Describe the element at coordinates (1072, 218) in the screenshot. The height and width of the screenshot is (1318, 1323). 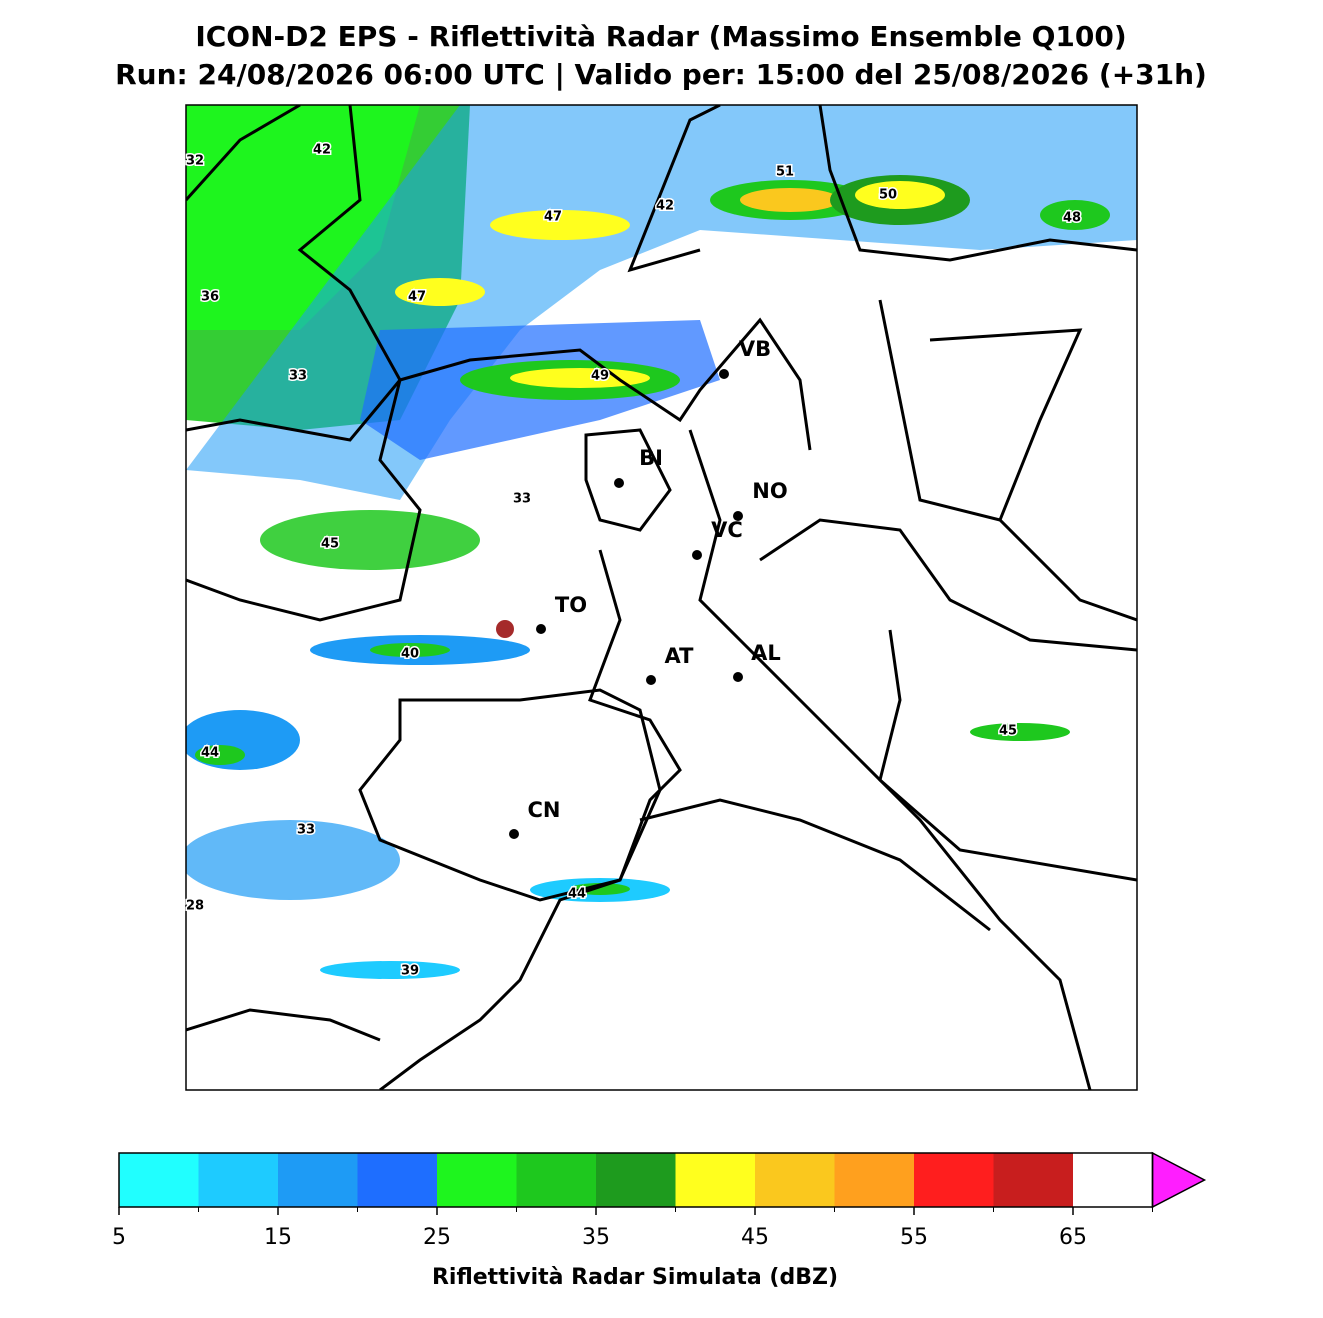
I see `max-value-label: 48` at that location.